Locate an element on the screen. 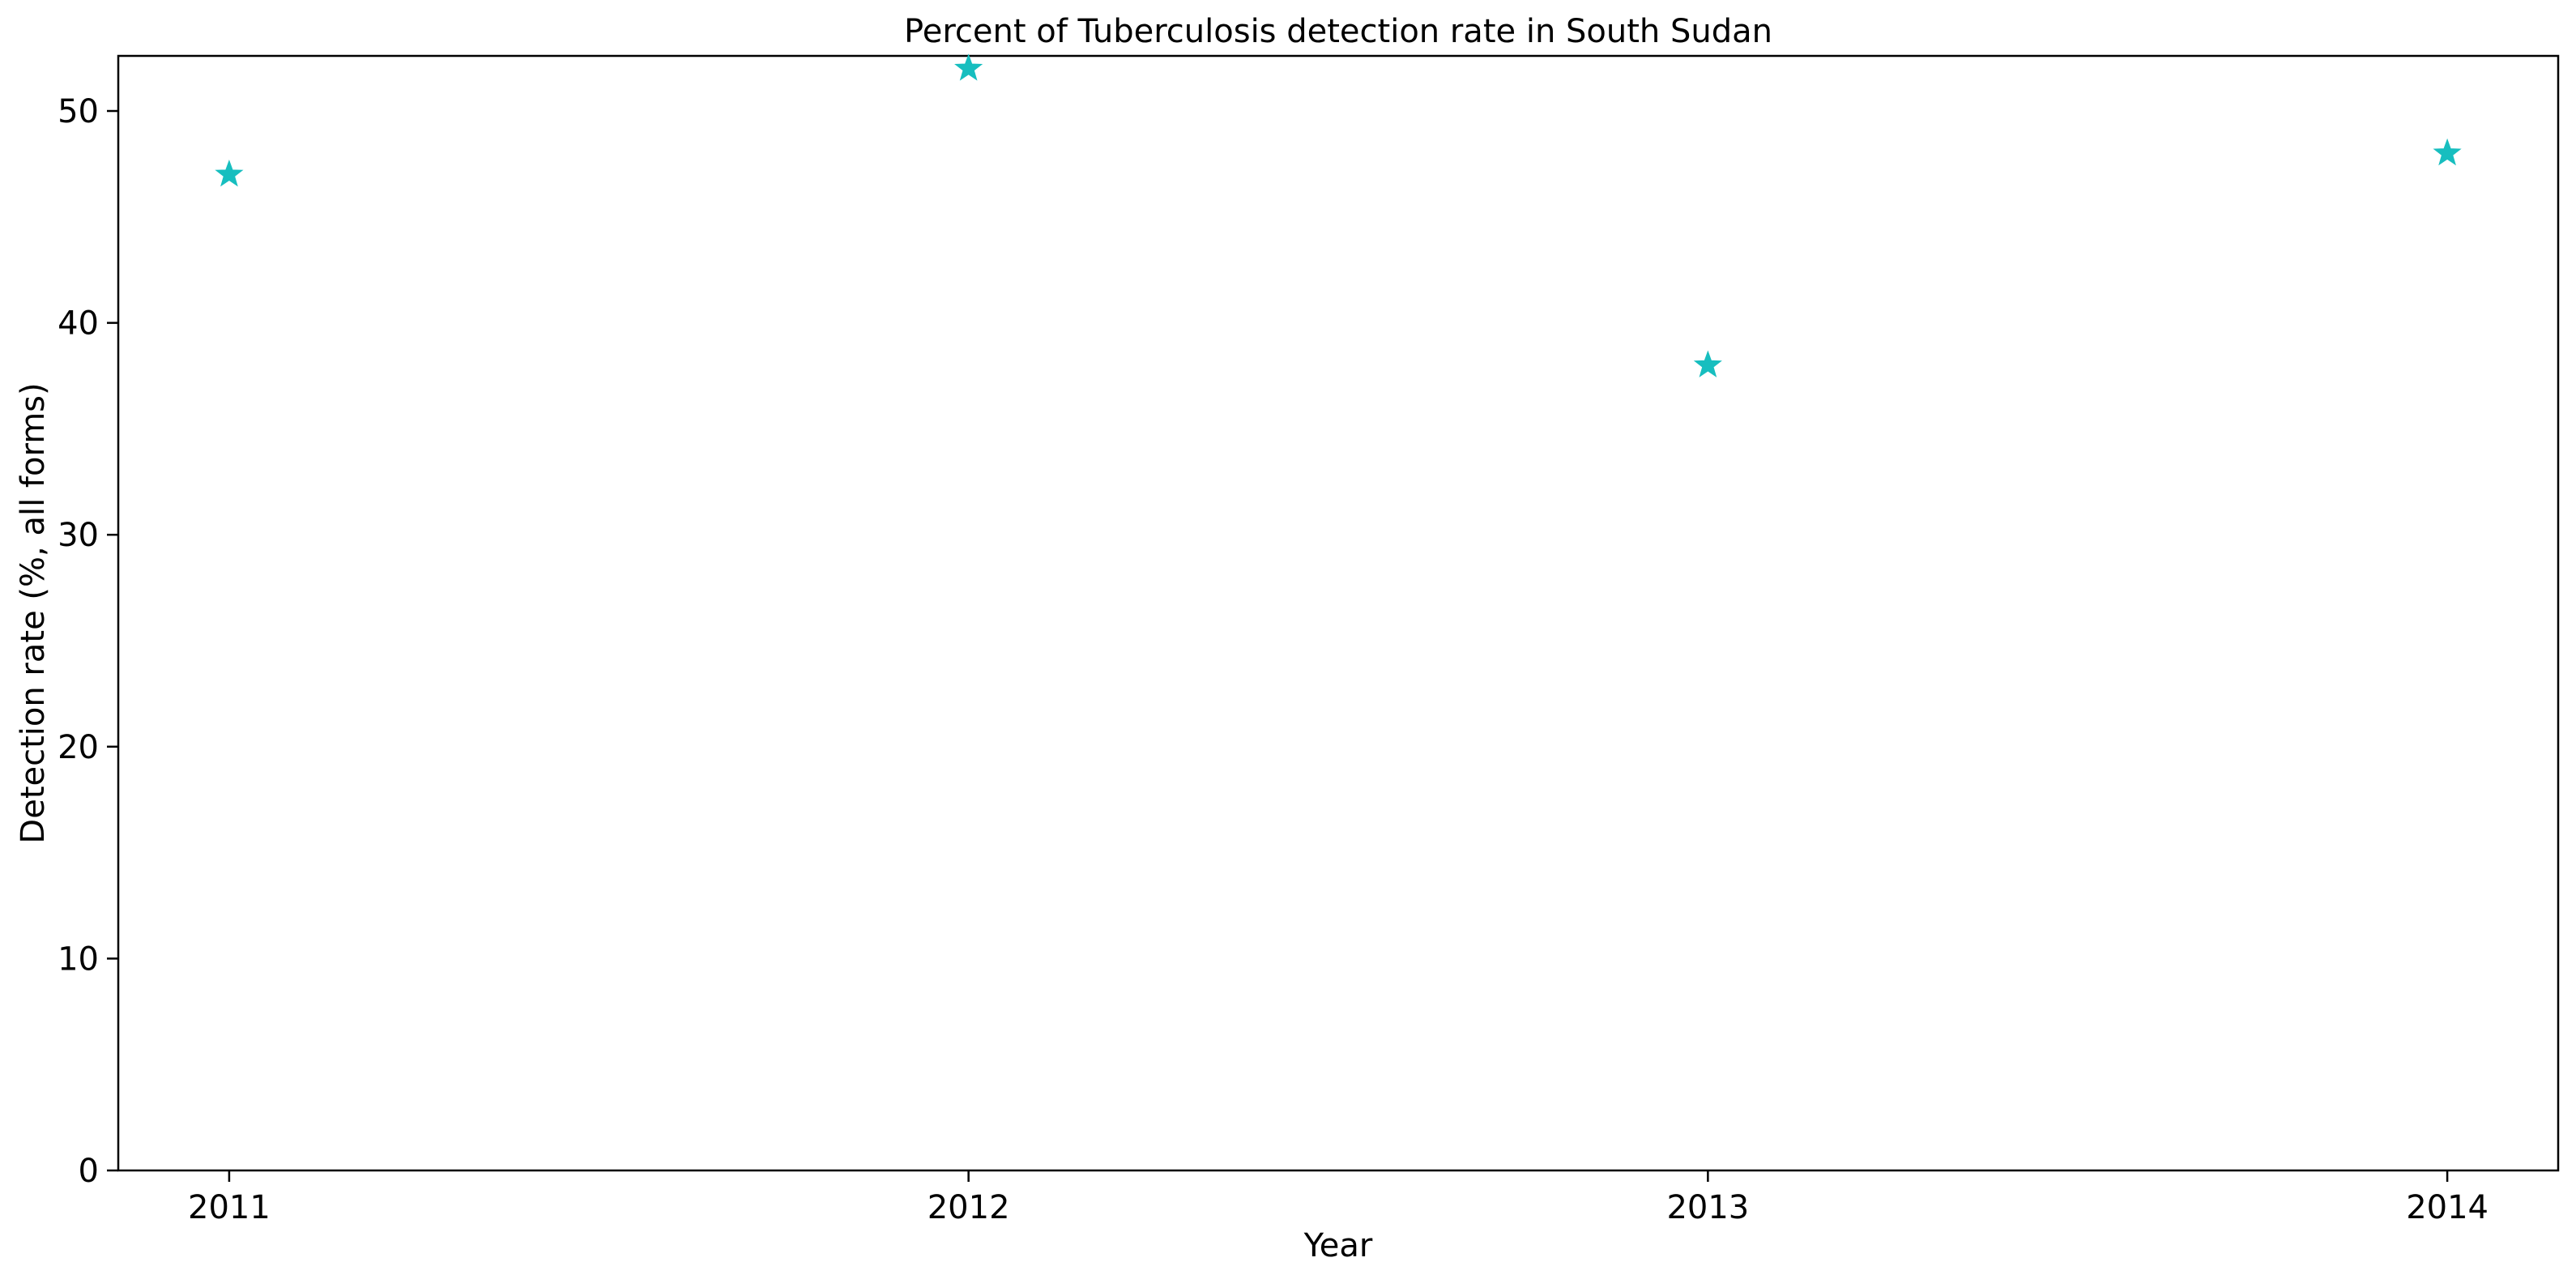  x-tick-label: 2013 is located at coordinates (1708, 1207).